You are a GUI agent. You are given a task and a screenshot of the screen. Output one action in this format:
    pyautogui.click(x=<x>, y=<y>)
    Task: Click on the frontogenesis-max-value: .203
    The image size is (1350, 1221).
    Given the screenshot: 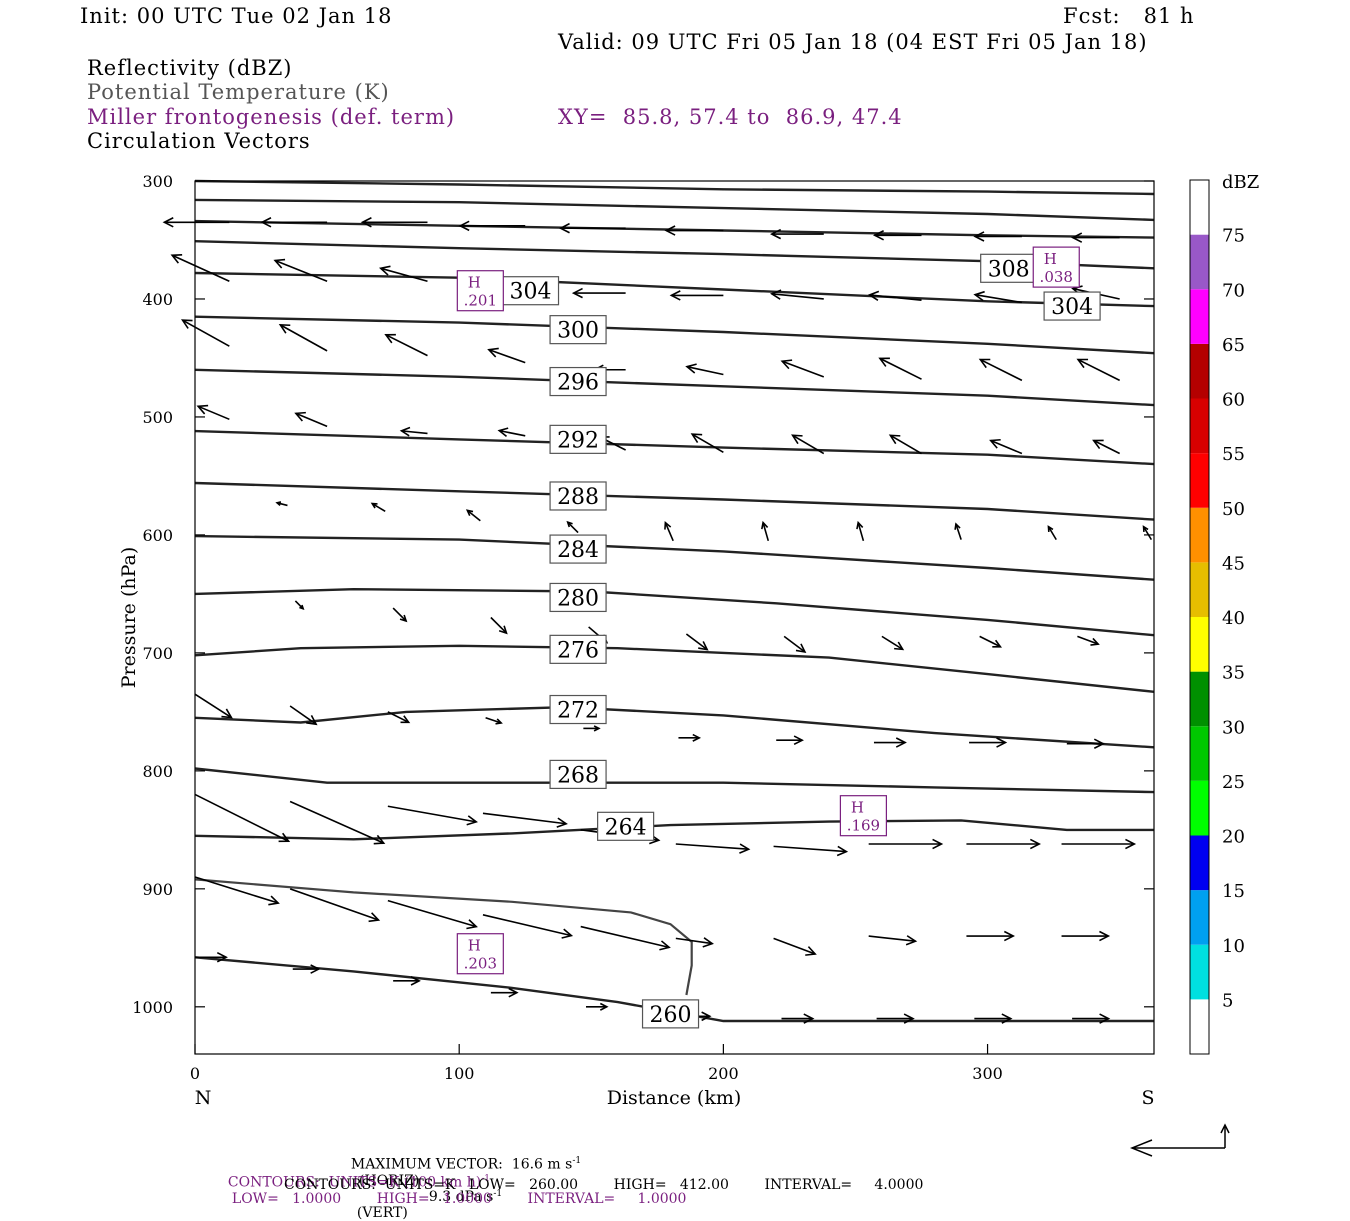 What is the action you would take?
    pyautogui.click(x=480, y=964)
    